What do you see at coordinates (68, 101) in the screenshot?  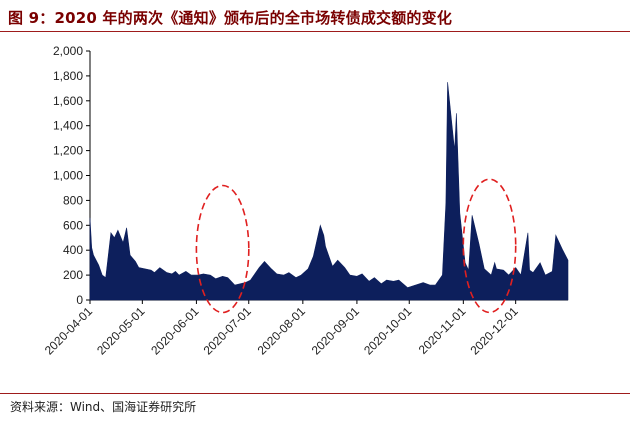 I see `y-tick-label: 1,600` at bounding box center [68, 101].